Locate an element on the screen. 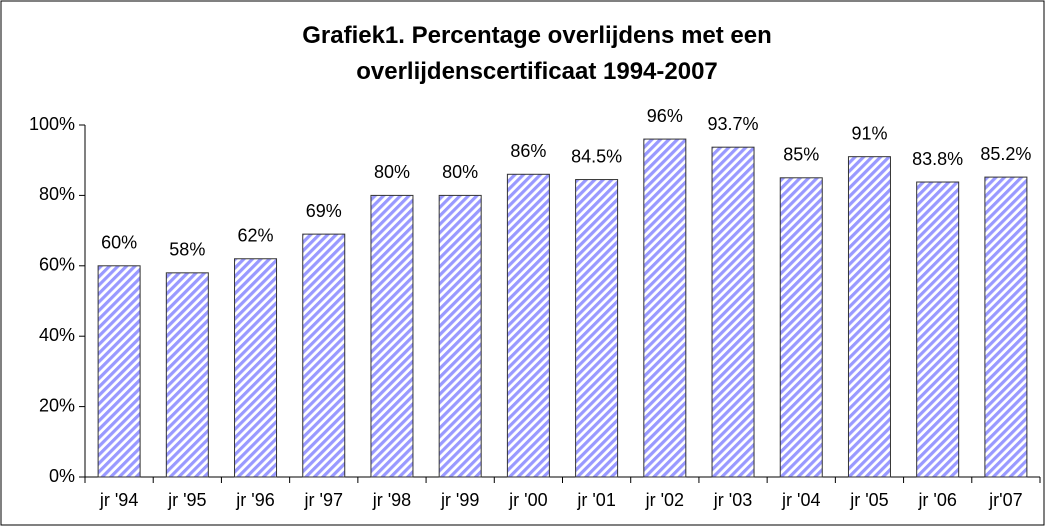 Image resolution: width=1046 pixels, height=527 pixels. value-label: 93.7% is located at coordinates (733, 124).